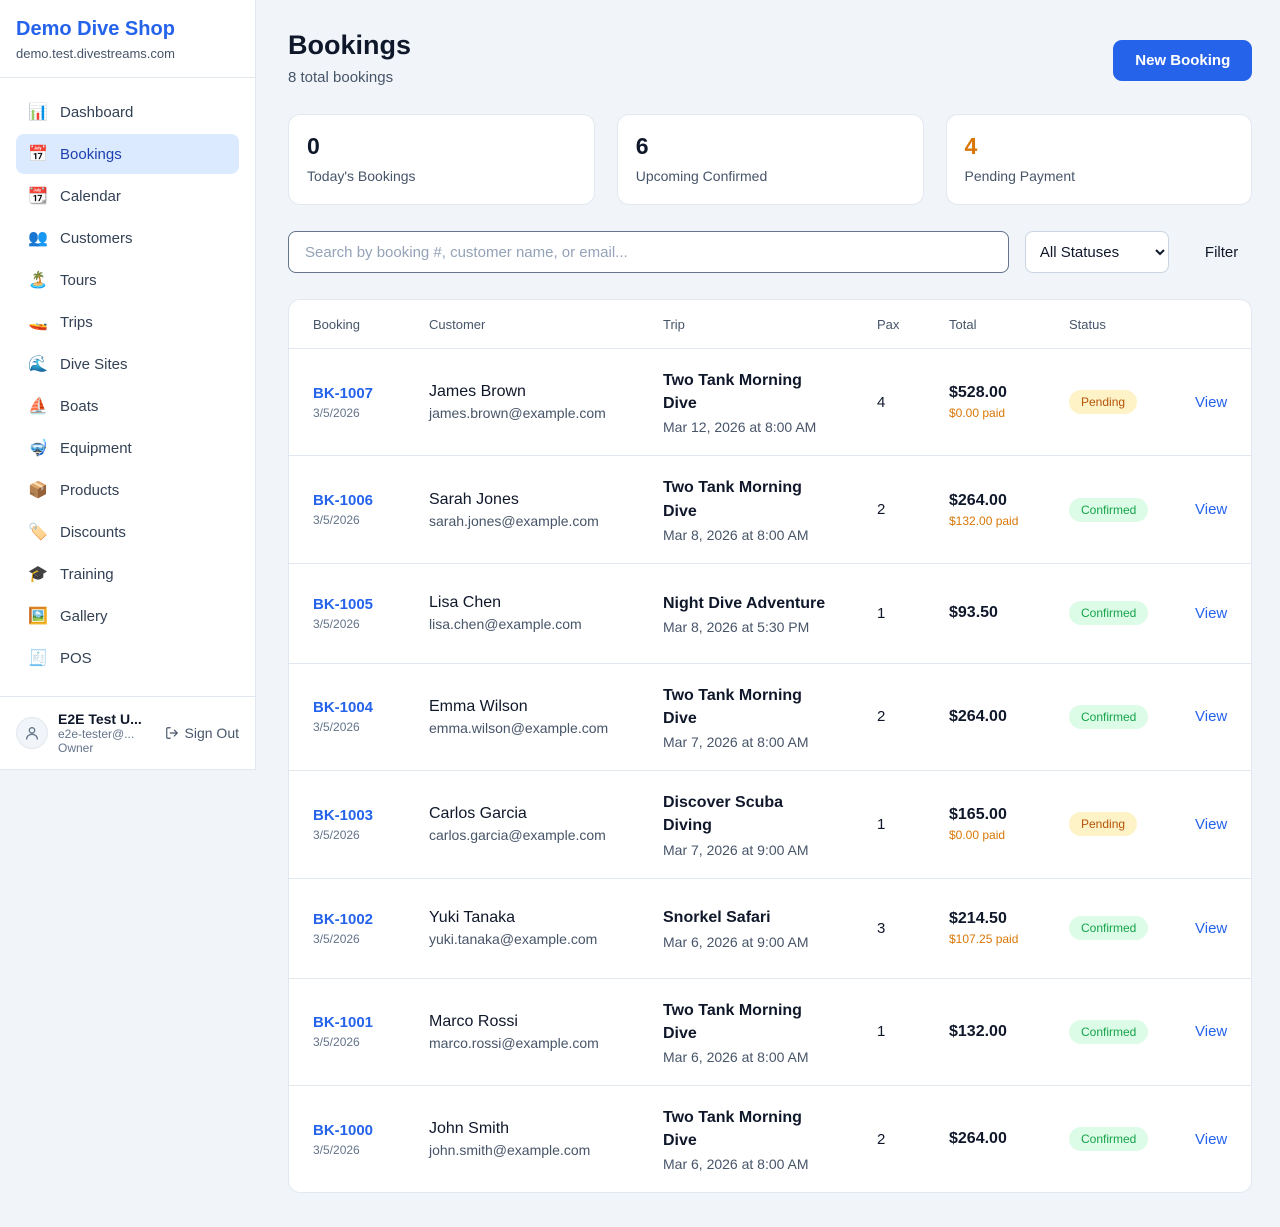 The width and height of the screenshot is (1280, 1227). What do you see at coordinates (127, 238) in the screenshot?
I see `sidebar-item: 👥 Customers` at bounding box center [127, 238].